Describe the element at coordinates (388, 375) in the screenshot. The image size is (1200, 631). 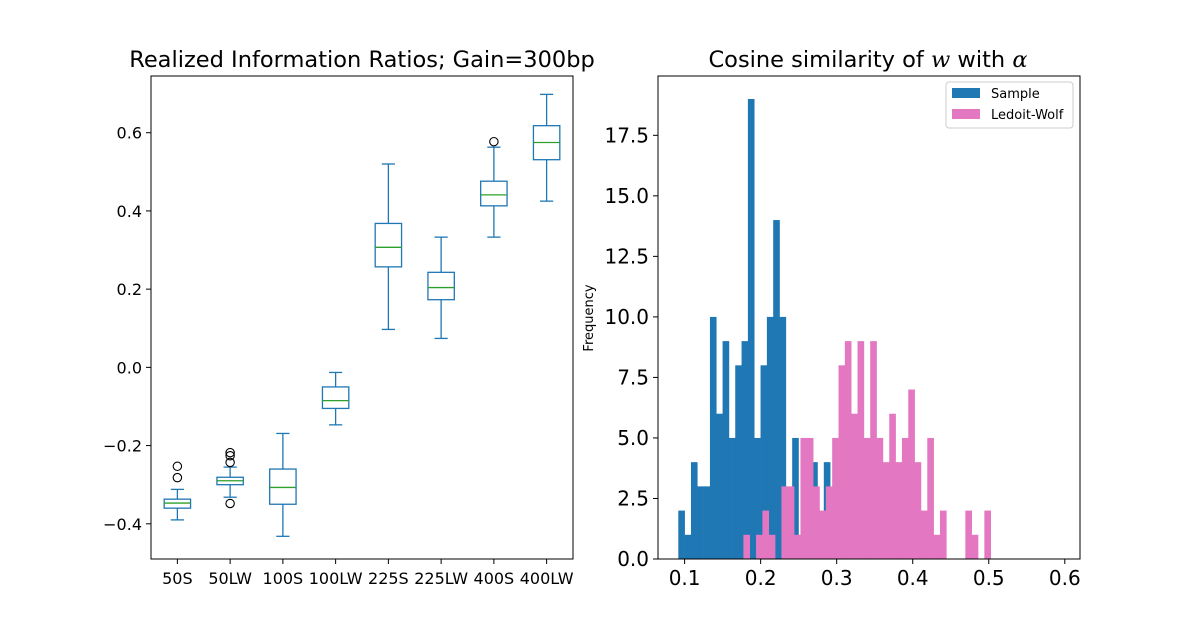
I see `box-225S: 225S` at that location.